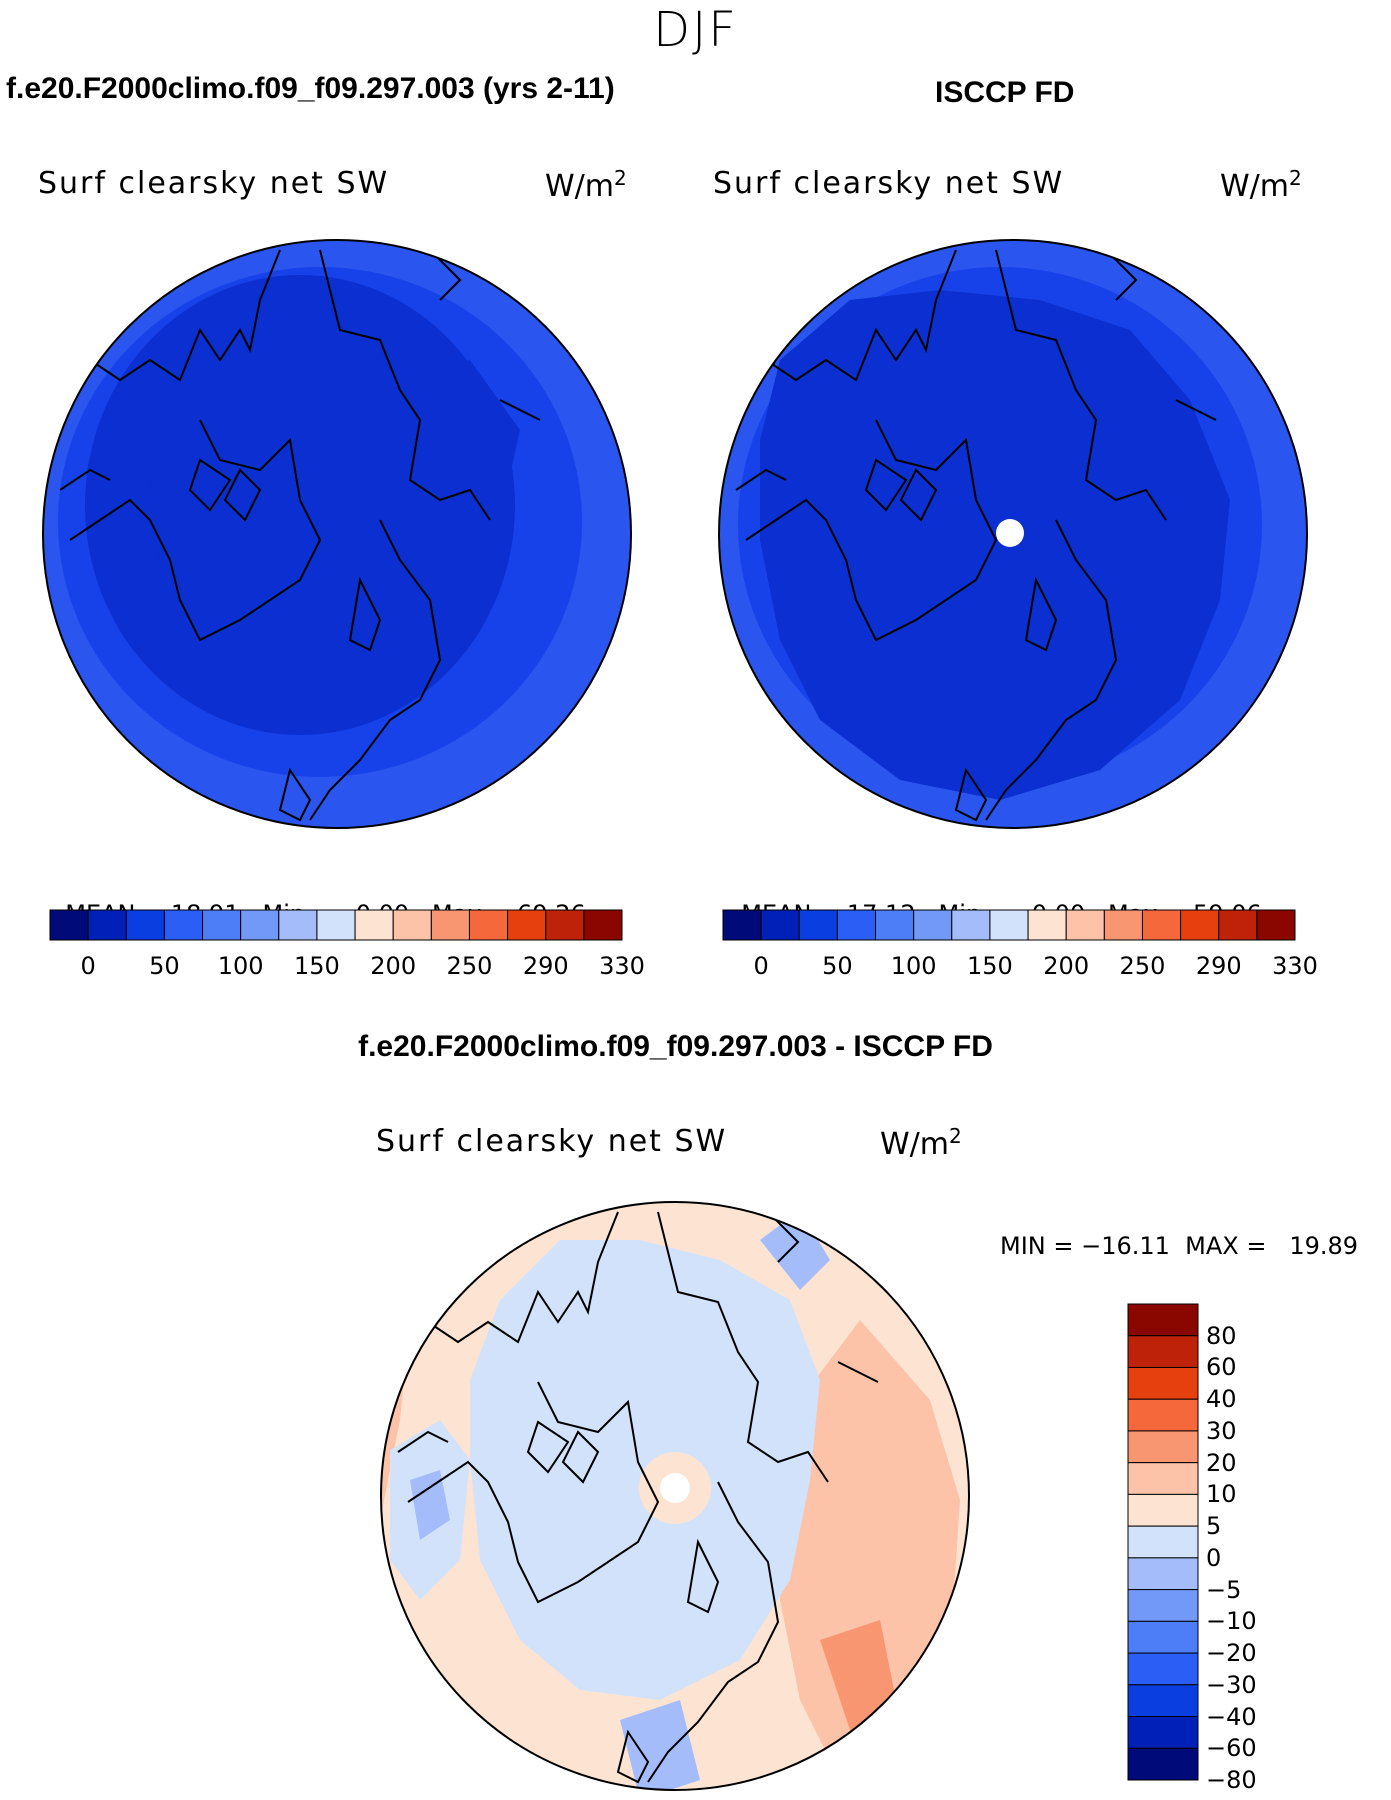  What do you see at coordinates (675, 1488) in the screenshot?
I see `diff-pole-missing-data` at bounding box center [675, 1488].